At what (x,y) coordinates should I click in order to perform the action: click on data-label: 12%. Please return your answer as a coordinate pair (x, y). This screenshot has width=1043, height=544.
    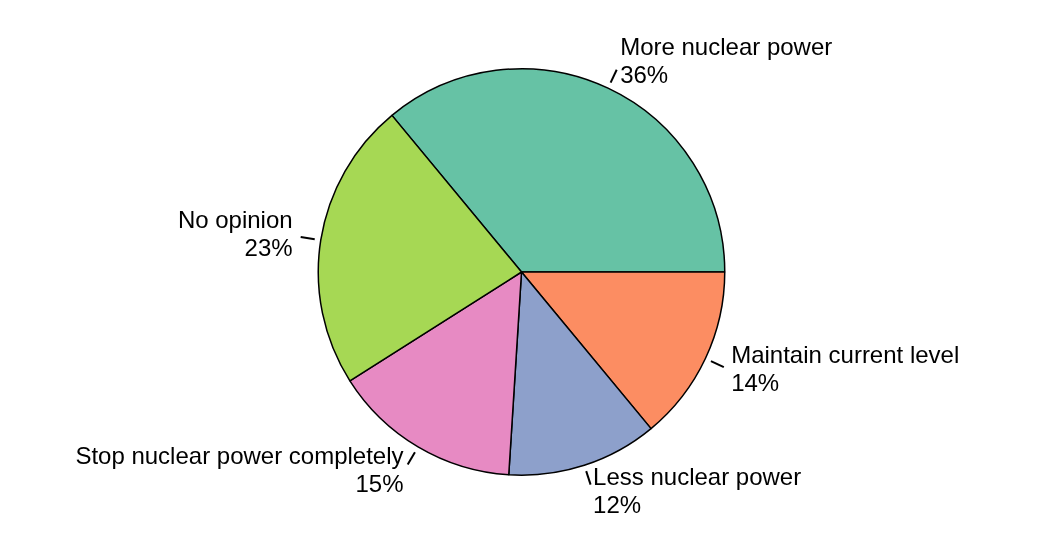
    Looking at the image, I should click on (617, 504).